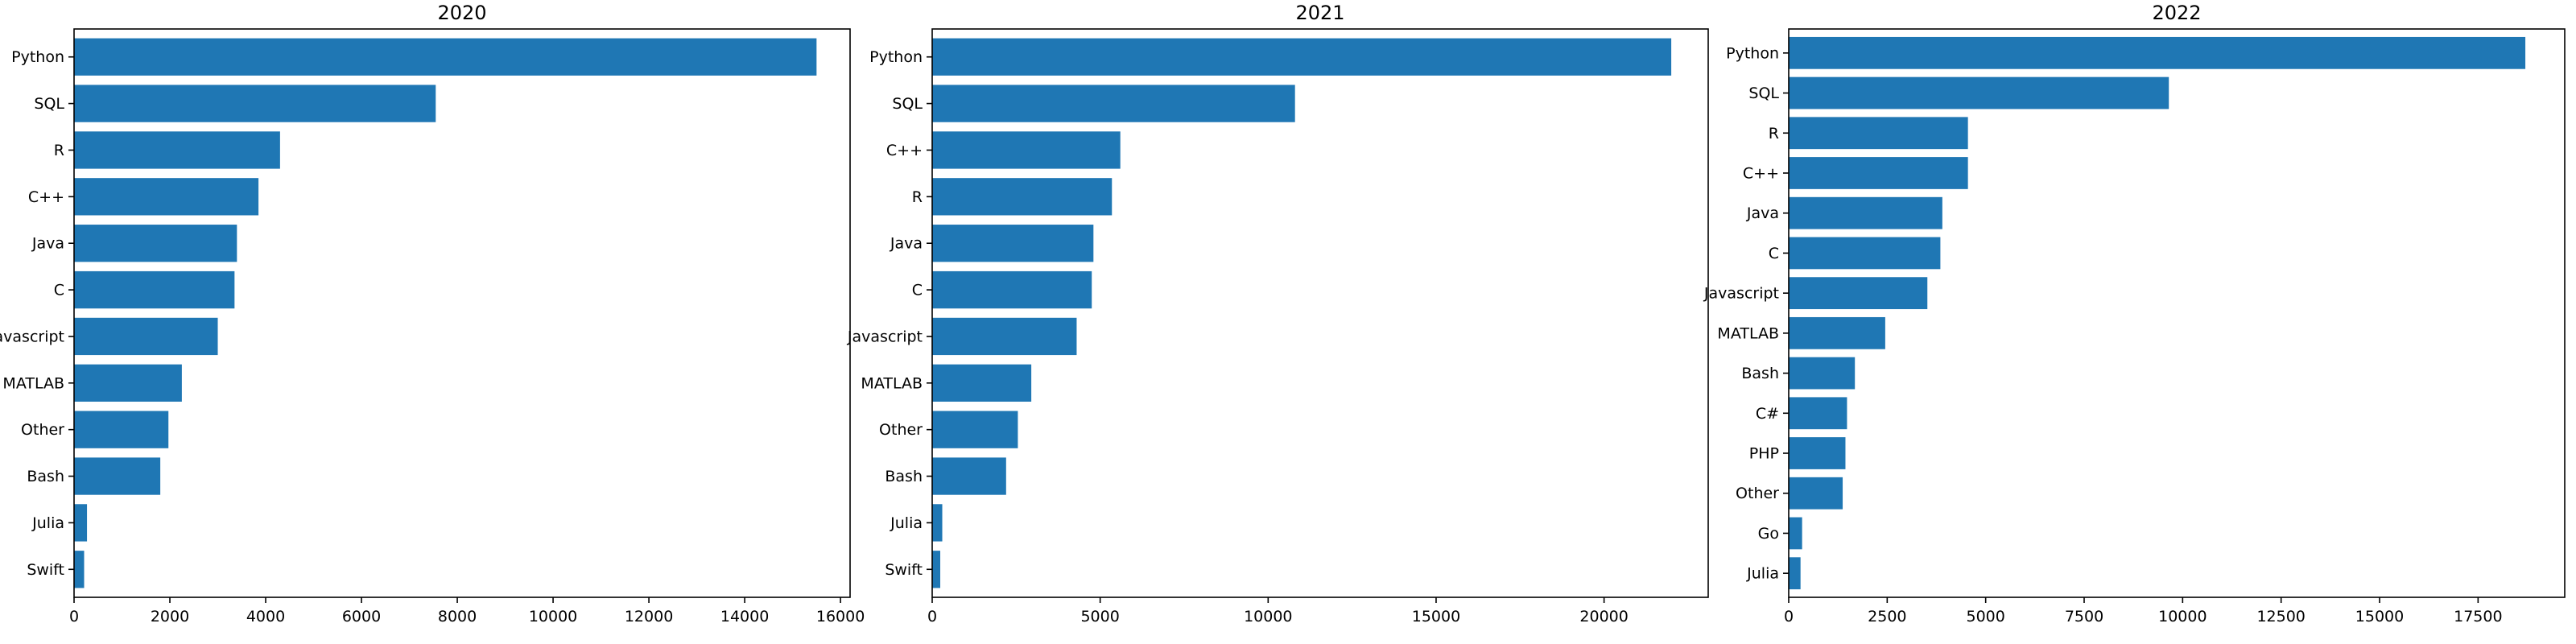  Describe the element at coordinates (1748, 333) in the screenshot. I see `y-tick-label: MATLAB` at that location.